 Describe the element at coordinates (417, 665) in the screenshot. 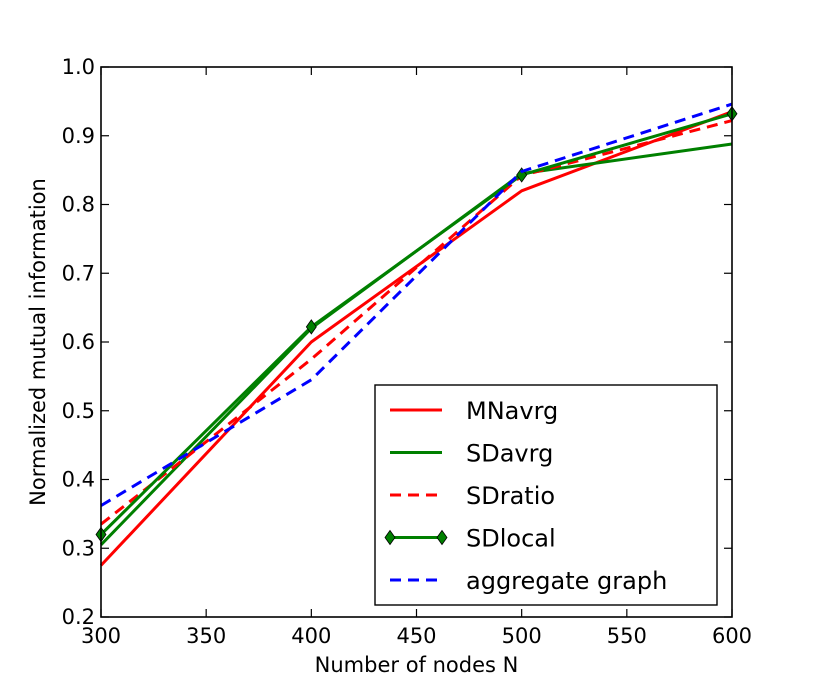

I see `x-axis-label: Number of nodes N` at that location.